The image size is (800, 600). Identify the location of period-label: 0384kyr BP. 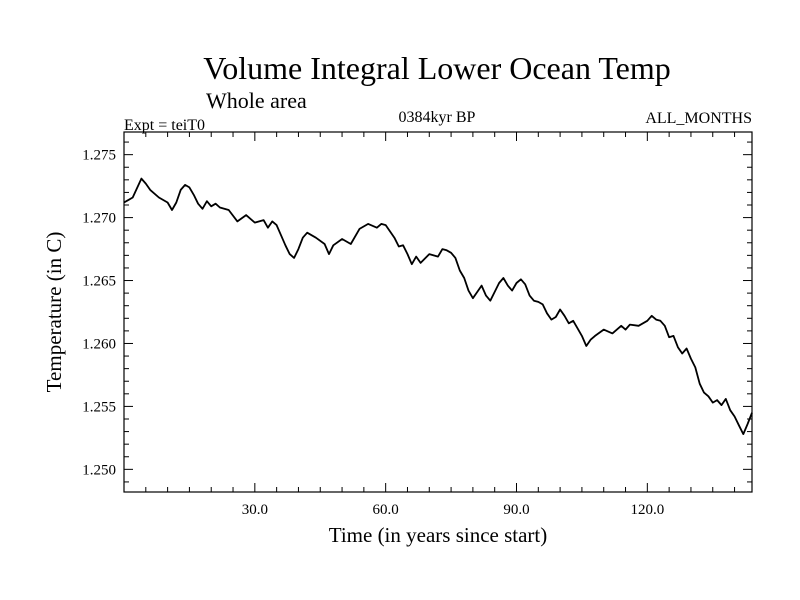
(437, 117).